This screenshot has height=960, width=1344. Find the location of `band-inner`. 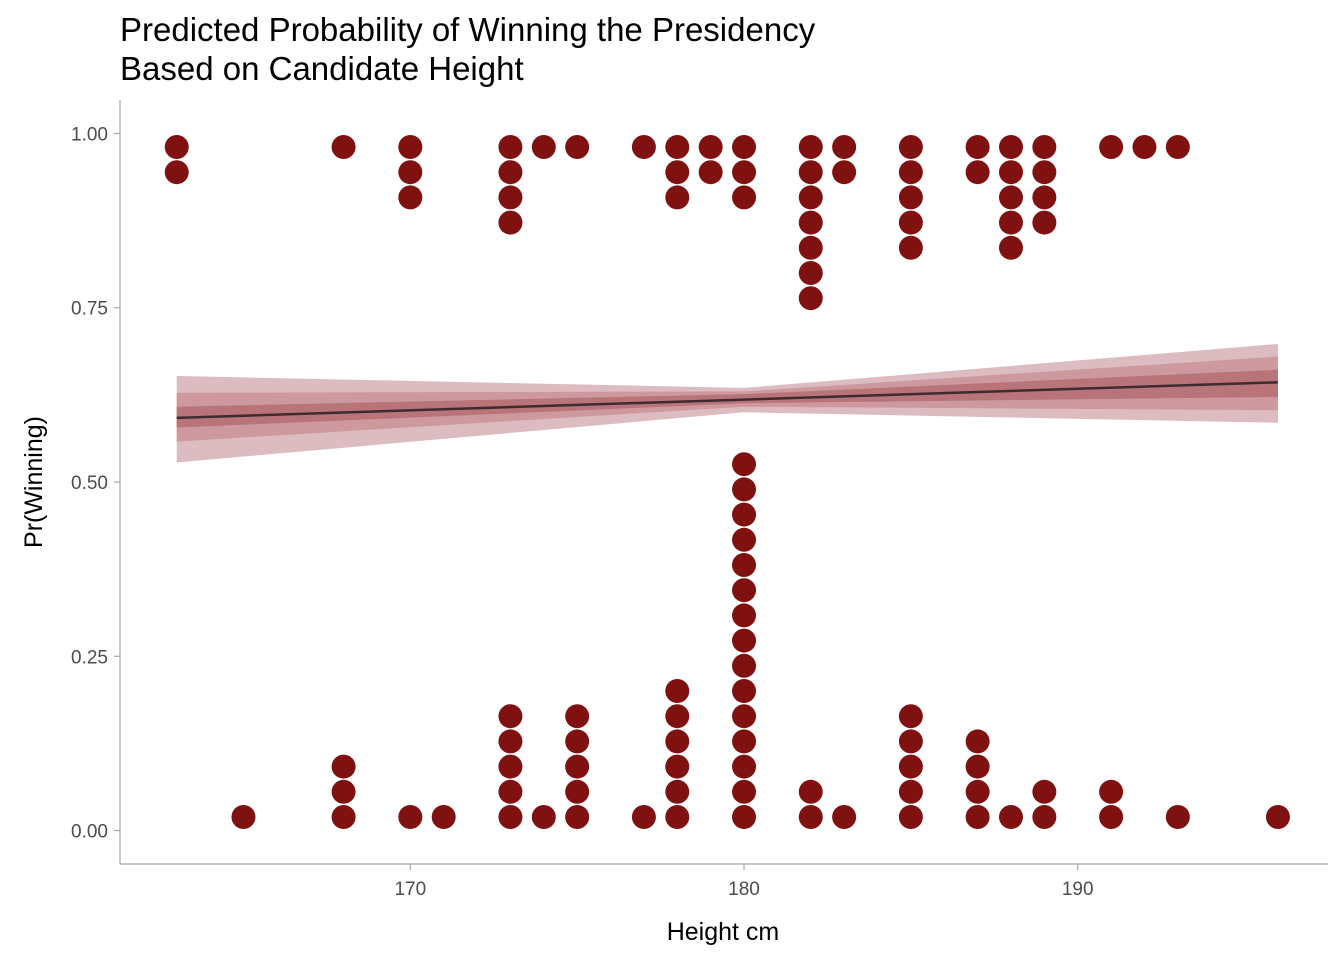

band-inner is located at coordinates (727, 398).